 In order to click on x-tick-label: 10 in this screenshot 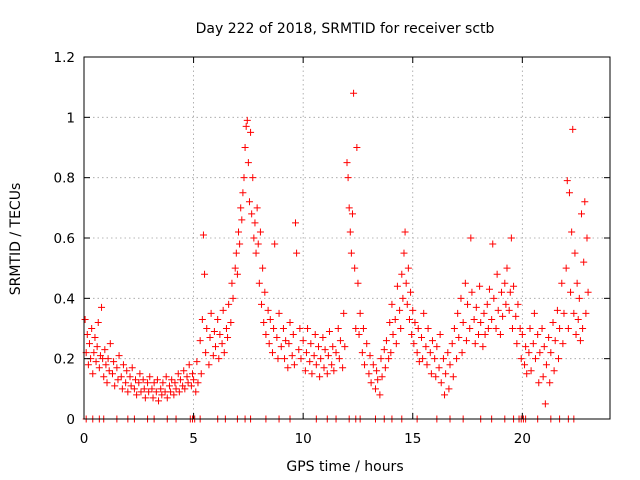, I will do `click(303, 439)`.